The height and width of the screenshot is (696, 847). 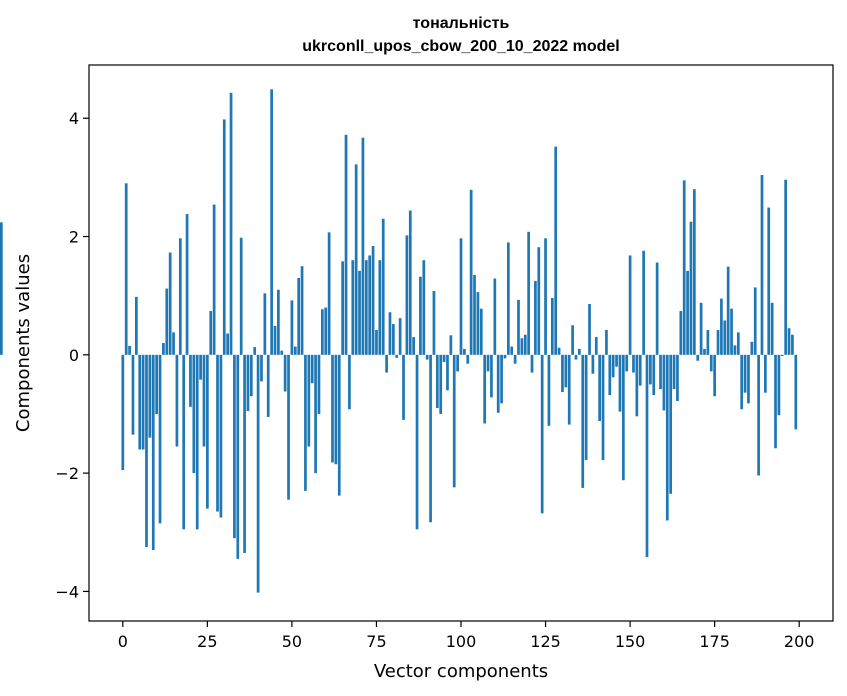 What do you see at coordinates (461, 671) in the screenshot?
I see `x-axis-label: Vector components` at bounding box center [461, 671].